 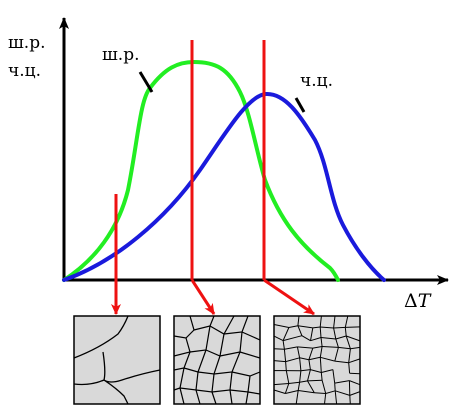 What do you see at coordinates (316, 81) in the screenshot?
I see `curve-label-ch-ts: ч.ц.` at bounding box center [316, 81].